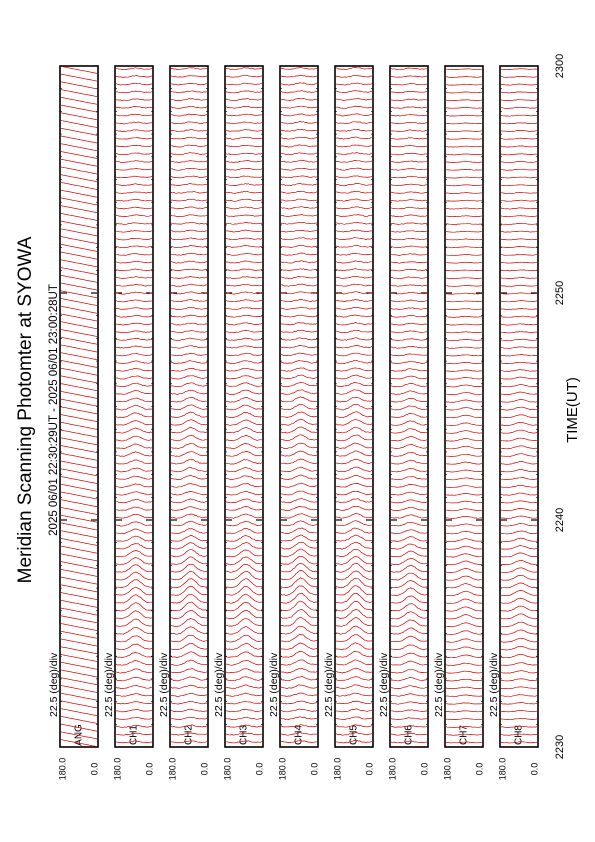 The width and height of the screenshot is (595, 842). I want to click on channel-label: CH3, so click(244, 735).